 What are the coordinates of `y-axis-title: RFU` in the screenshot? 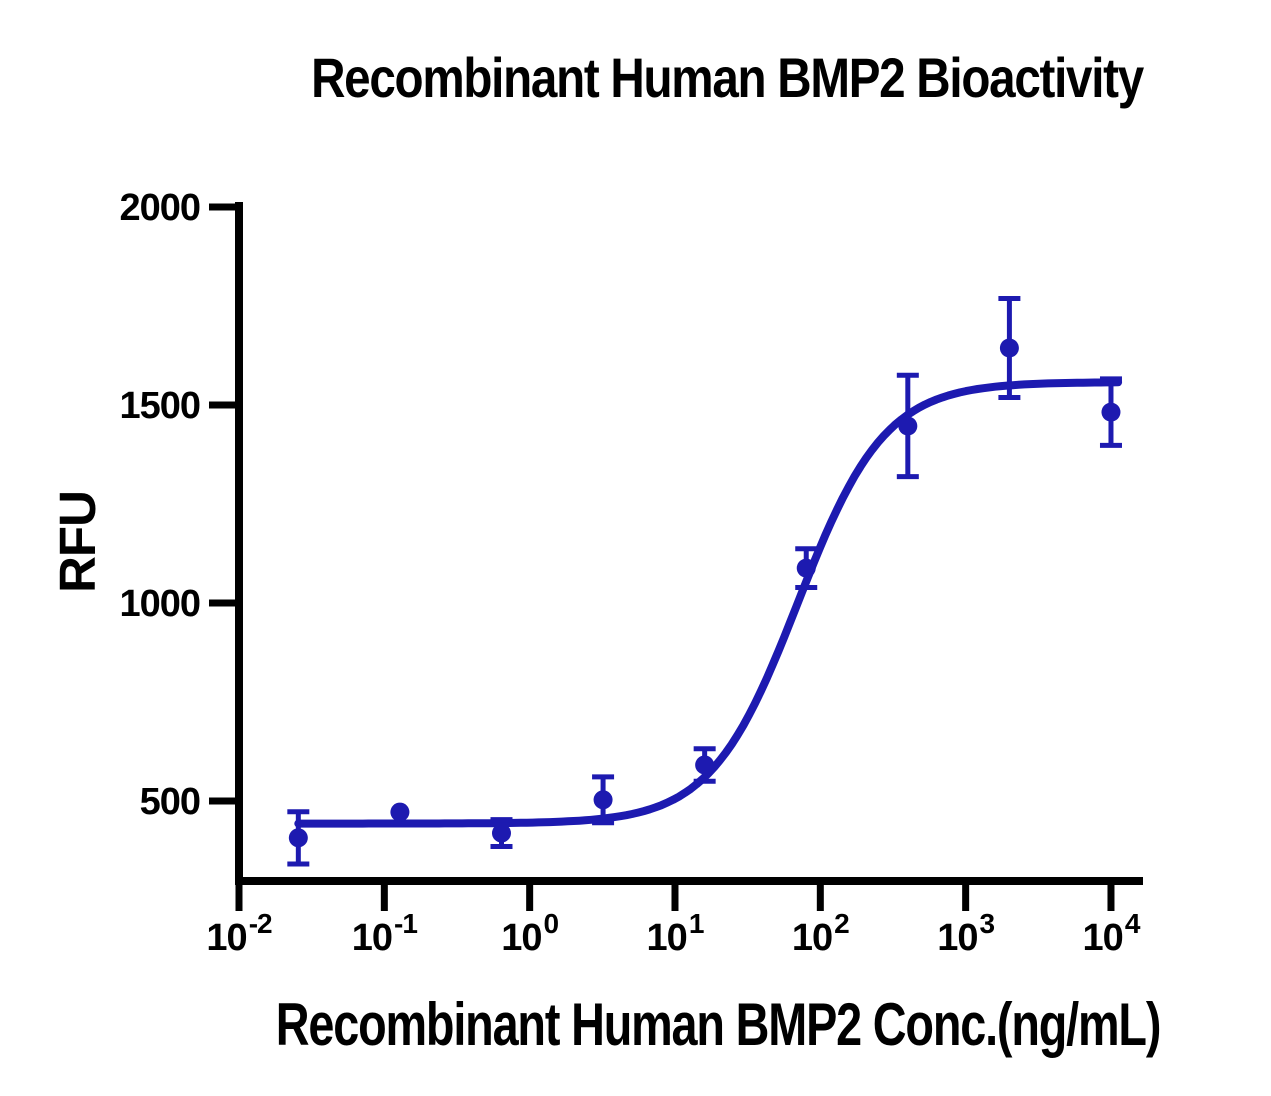 It's located at (77, 542).